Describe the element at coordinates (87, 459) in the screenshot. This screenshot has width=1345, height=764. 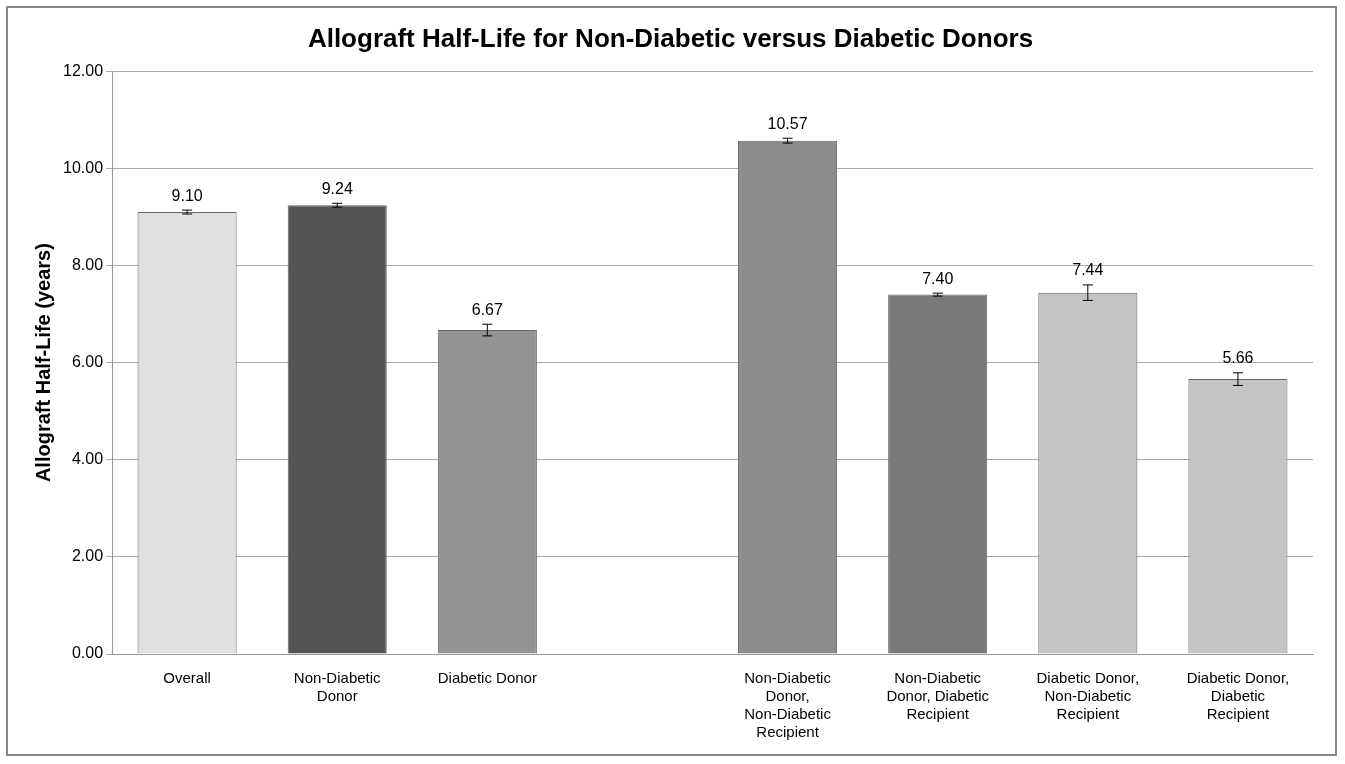
I see `y-tick-label: 4.00` at that location.